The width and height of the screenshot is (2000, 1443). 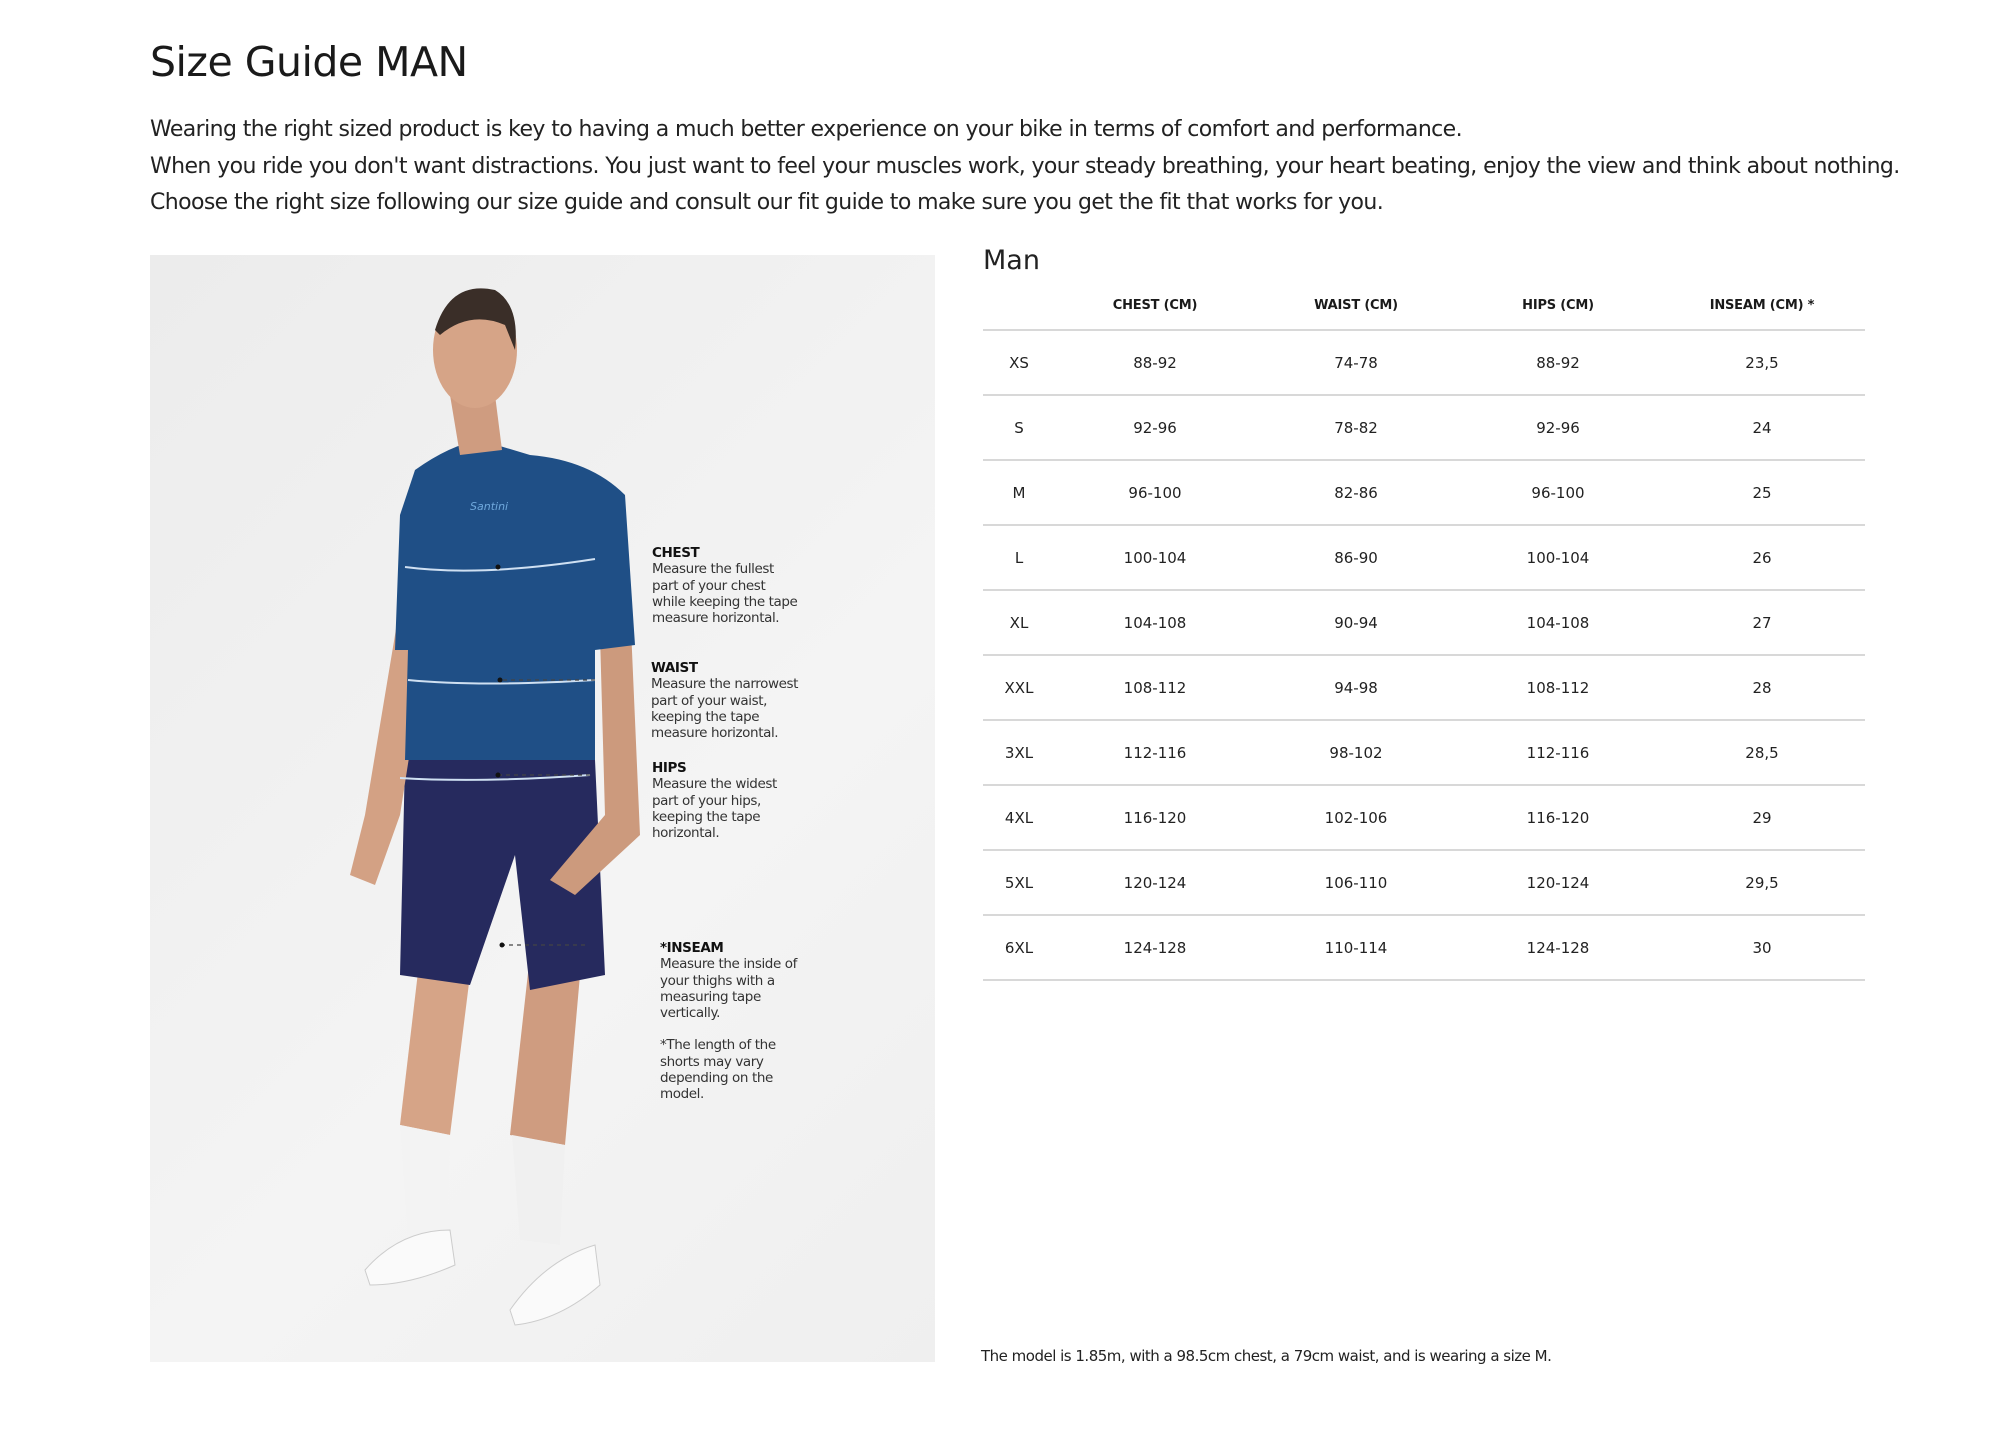 I want to click on table-cell: 30, so click(x=1762, y=948).